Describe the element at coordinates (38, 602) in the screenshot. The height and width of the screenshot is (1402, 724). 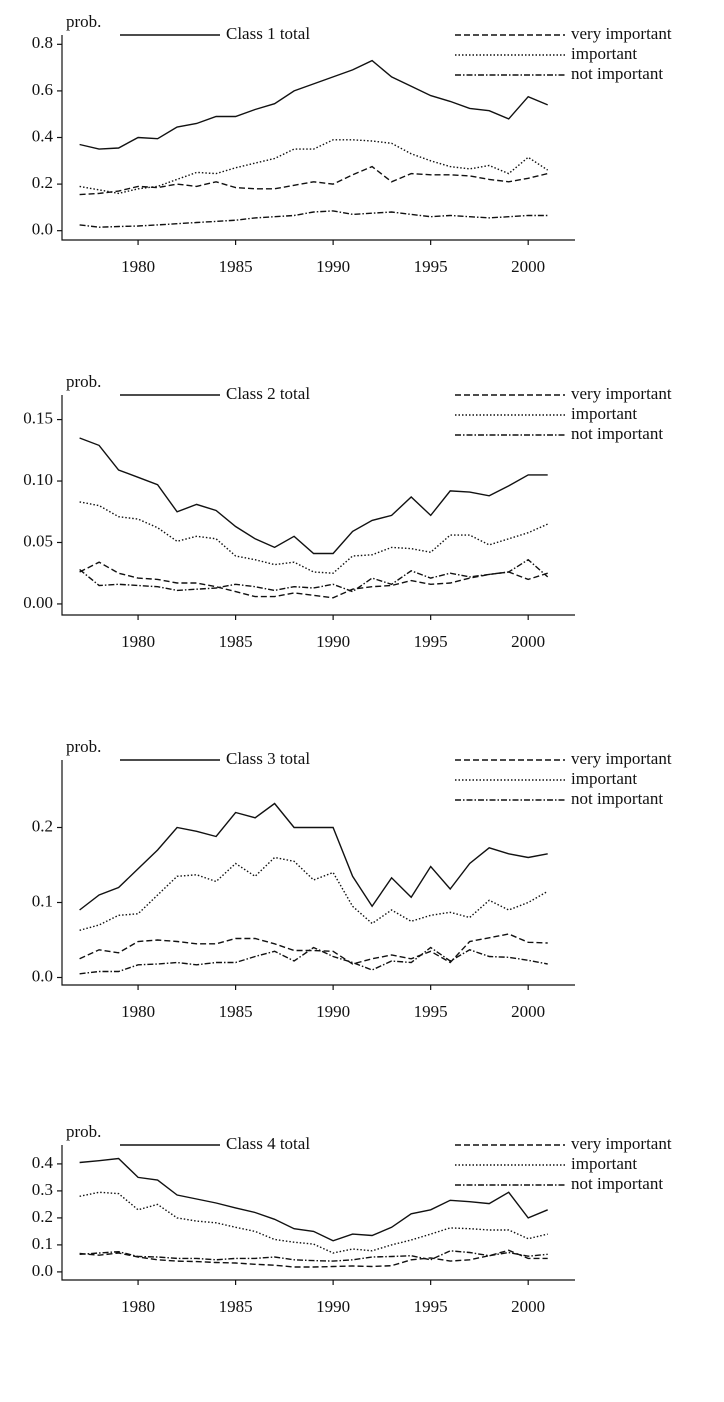
I see `y-tick-label: 0.00` at that location.